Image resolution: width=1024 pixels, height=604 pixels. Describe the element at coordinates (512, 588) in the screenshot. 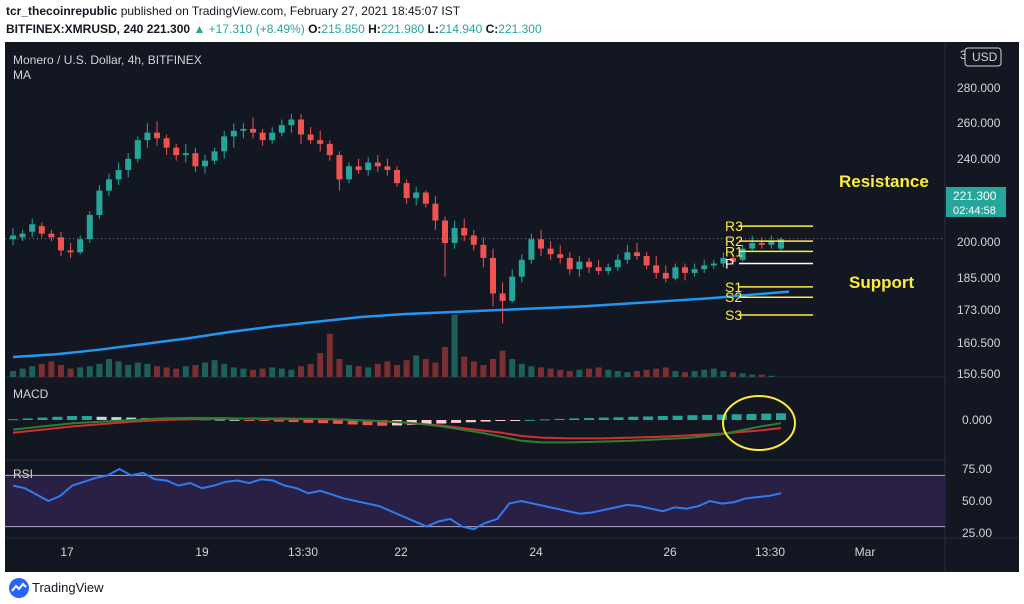

I see `chart-footer: TradingView` at that location.